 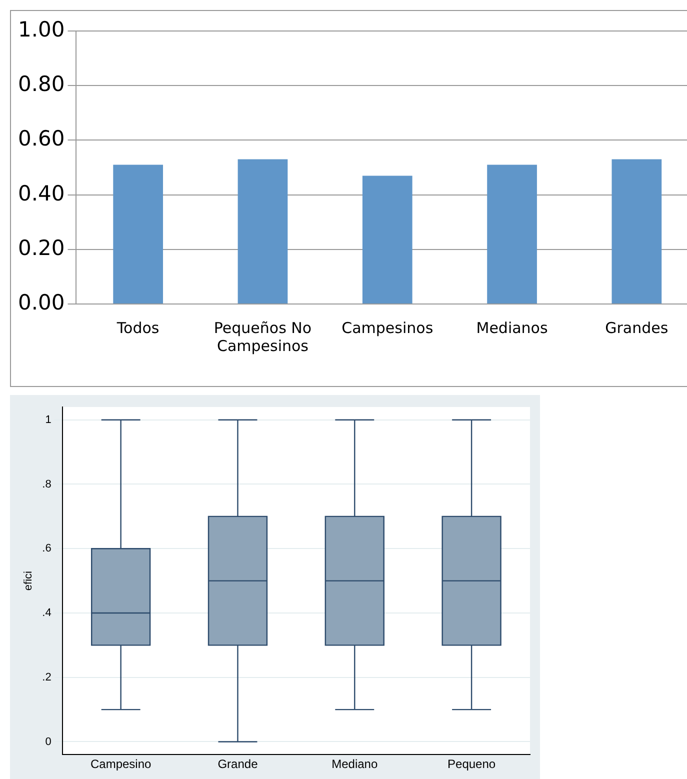 I want to click on y-tick-label: 1.00, so click(x=41, y=29).